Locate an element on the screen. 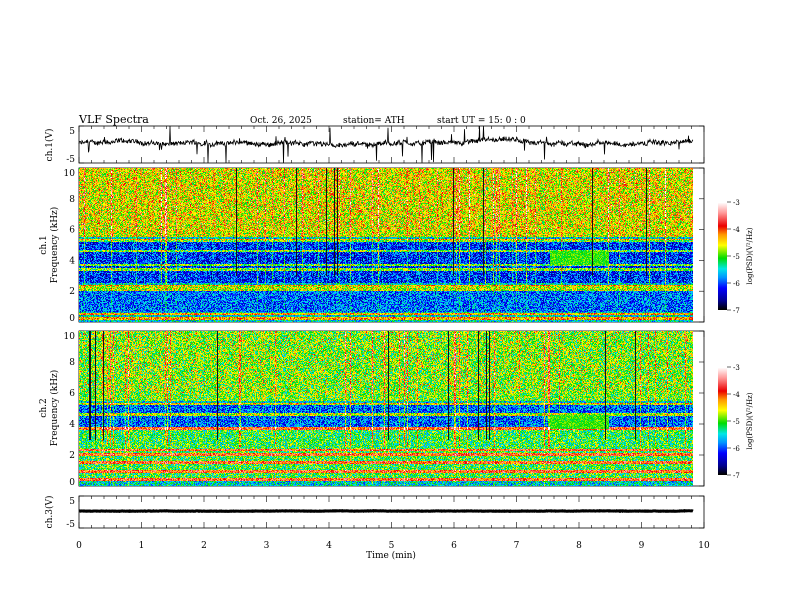  x-tick-label: 4 is located at coordinates (329, 546).